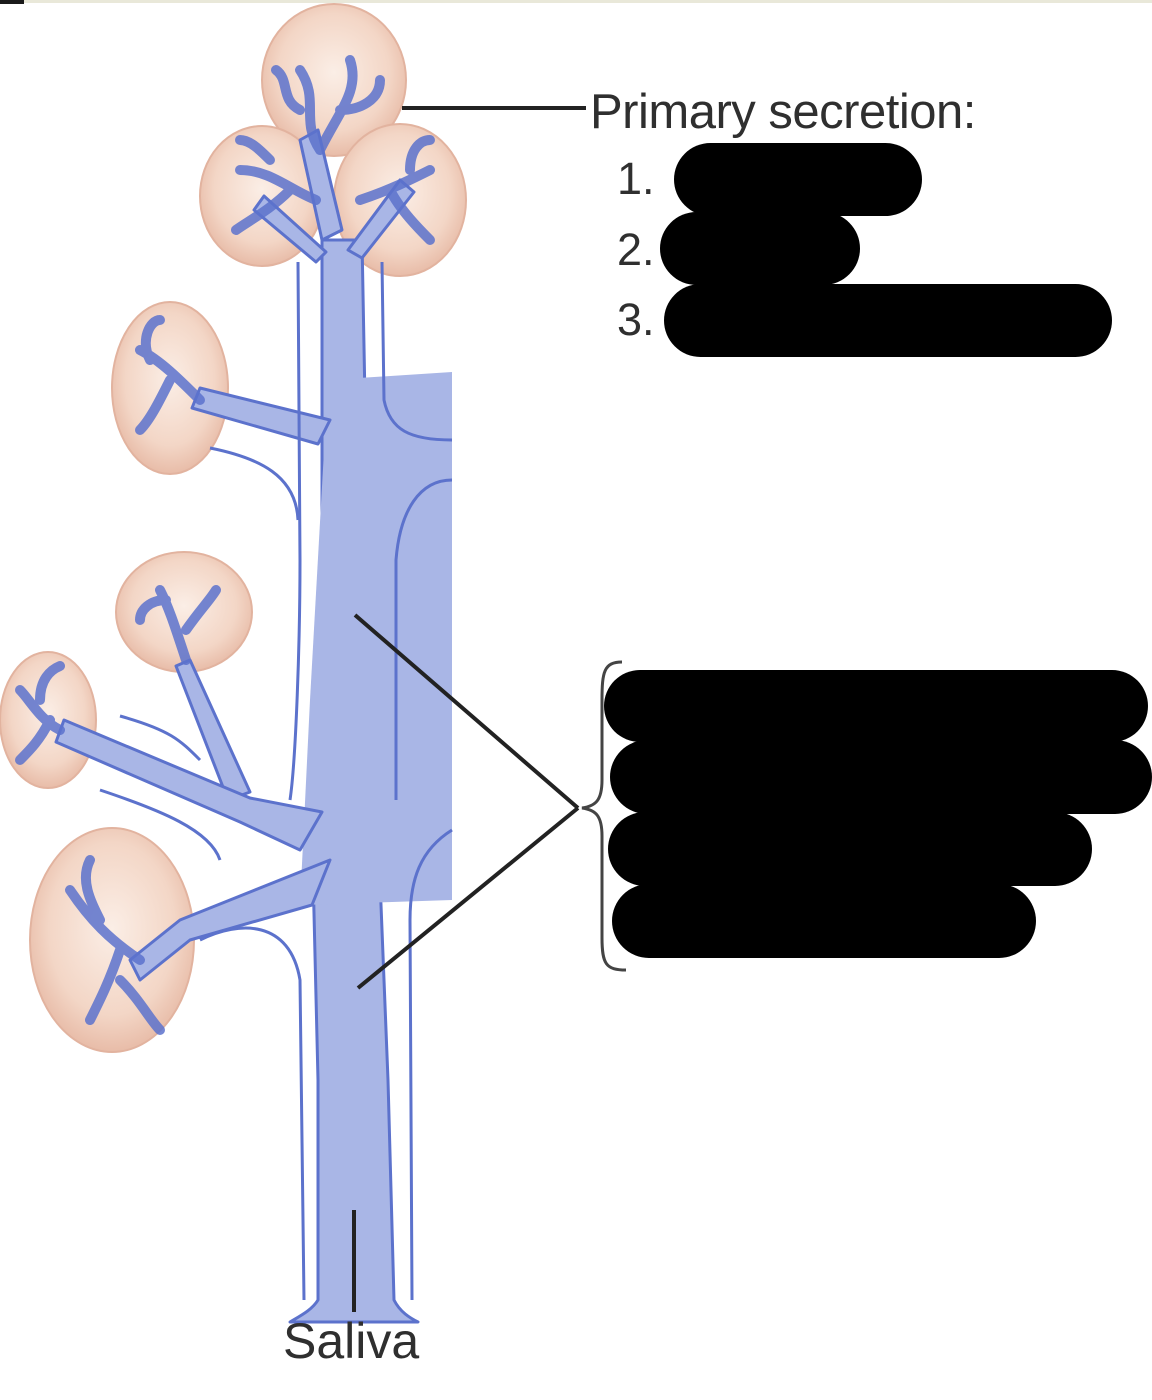 The image size is (1152, 1400). I want to click on intralobular-duct, so click(376, 638).